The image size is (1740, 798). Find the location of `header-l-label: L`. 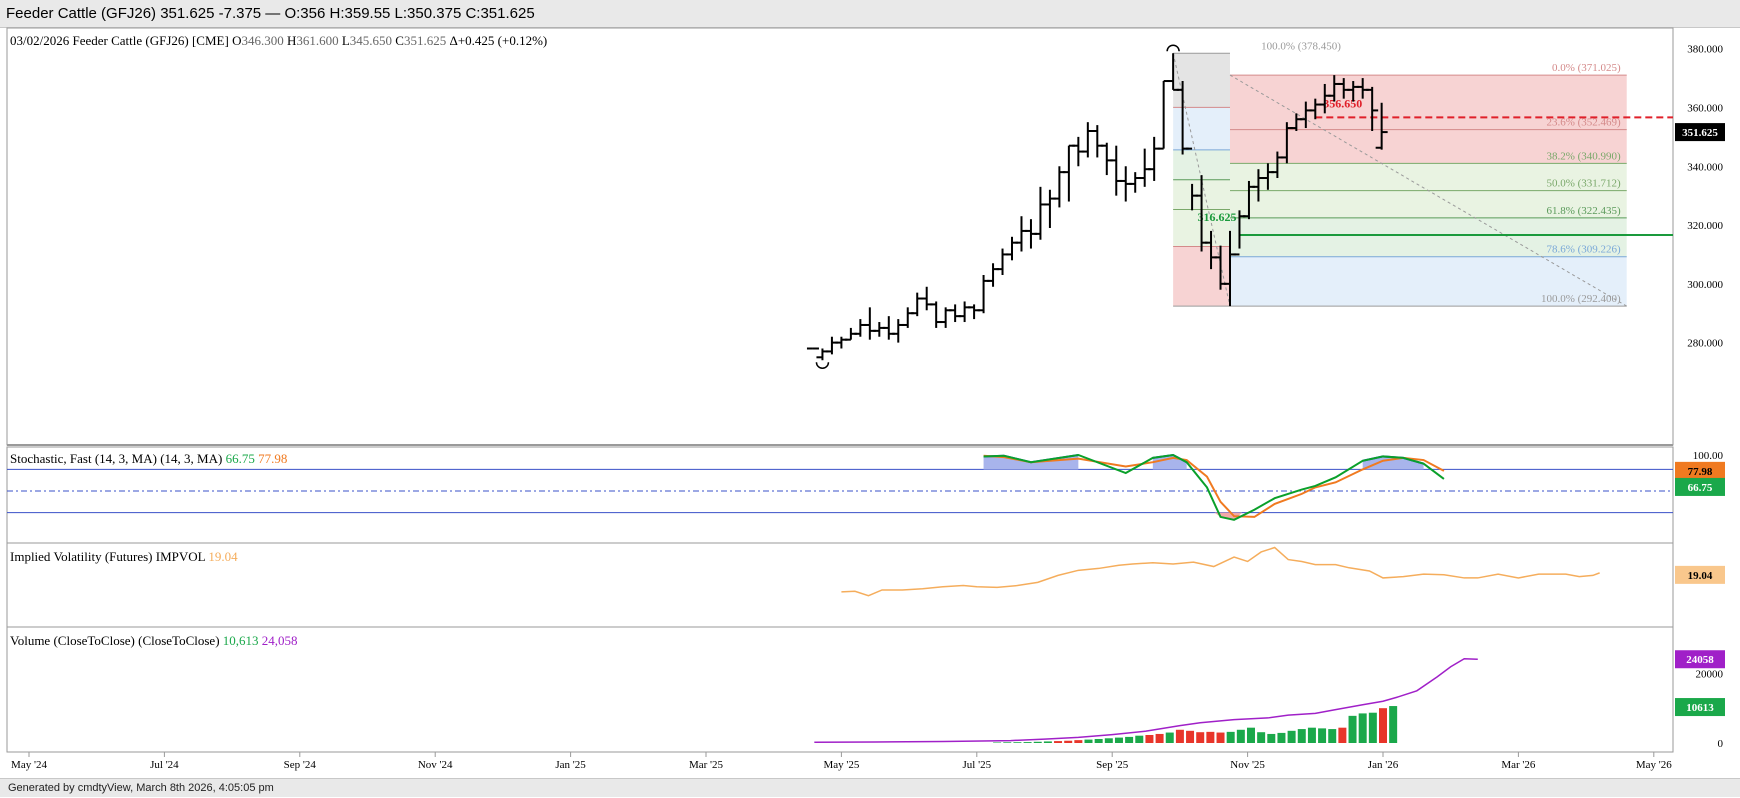

header-l-label: L is located at coordinates (346, 40).